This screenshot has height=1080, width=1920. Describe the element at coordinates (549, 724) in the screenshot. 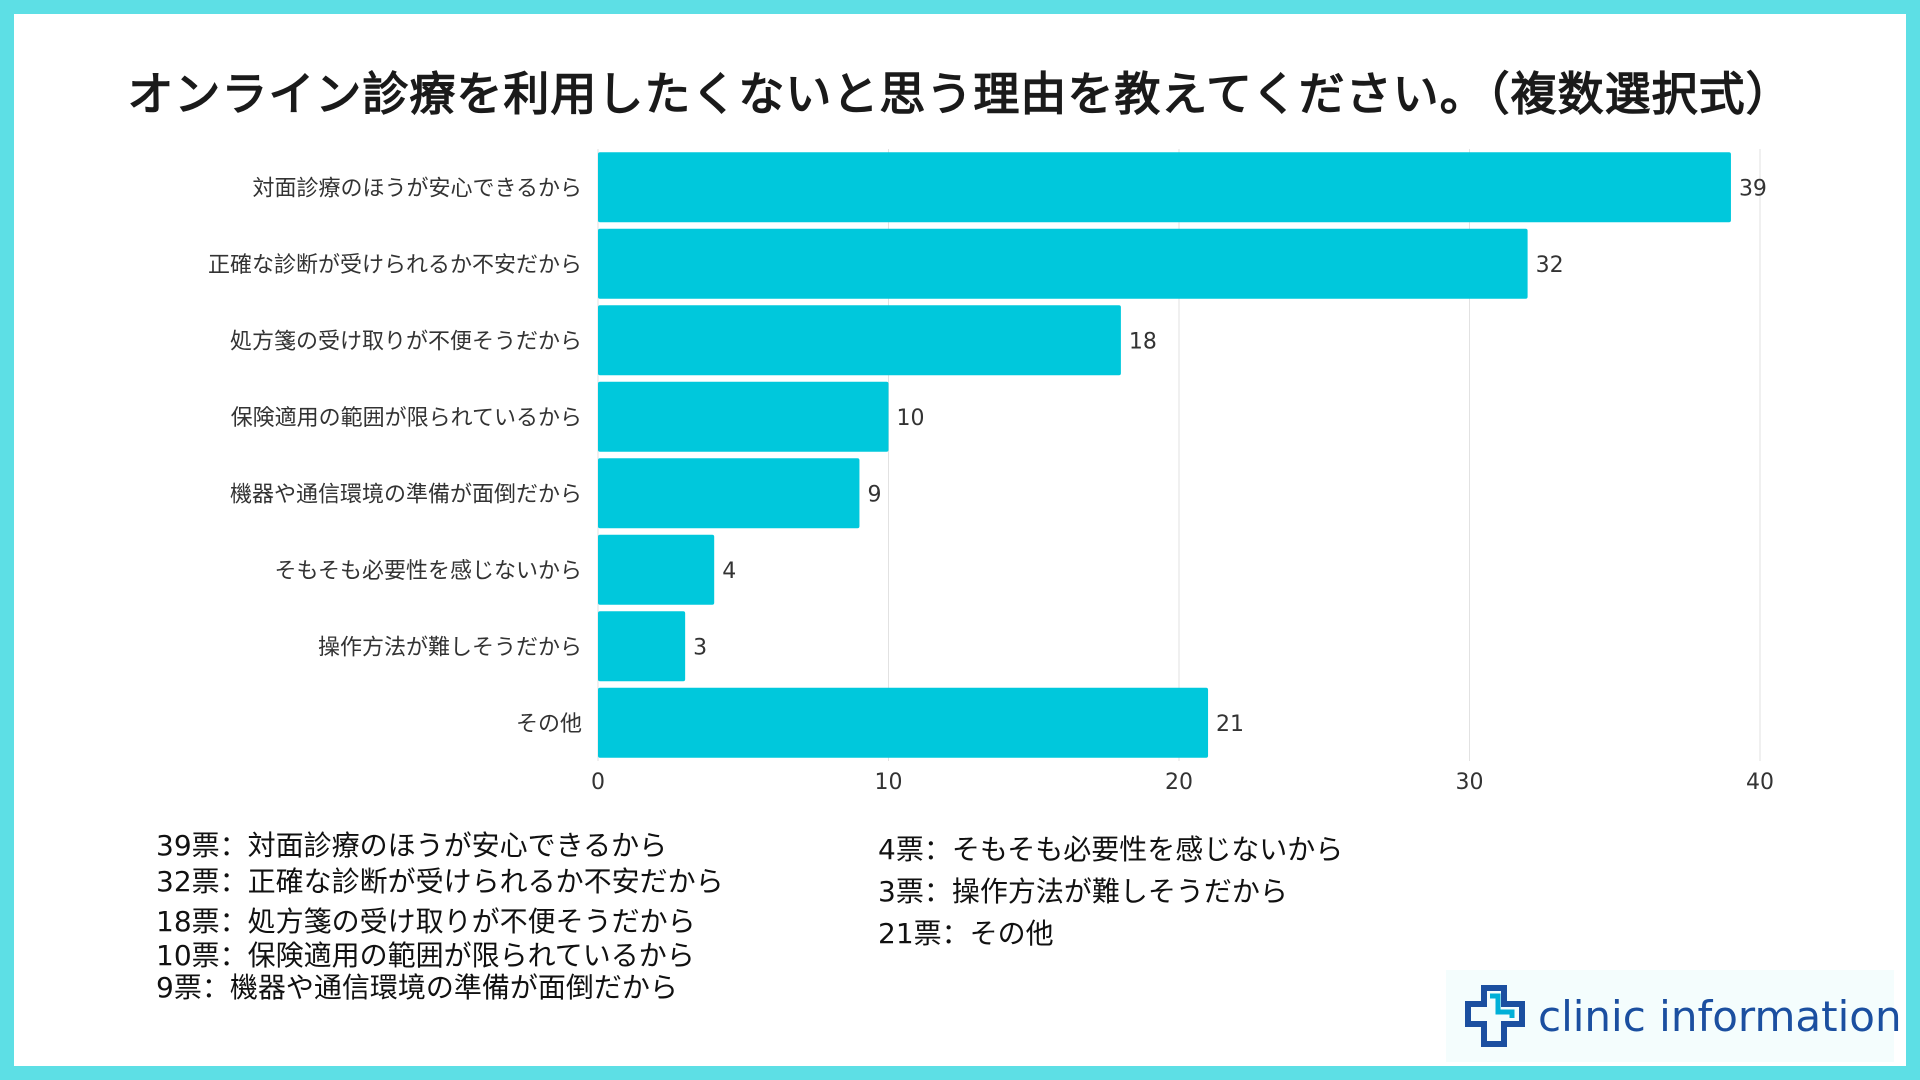

I see `category-label: その他` at that location.